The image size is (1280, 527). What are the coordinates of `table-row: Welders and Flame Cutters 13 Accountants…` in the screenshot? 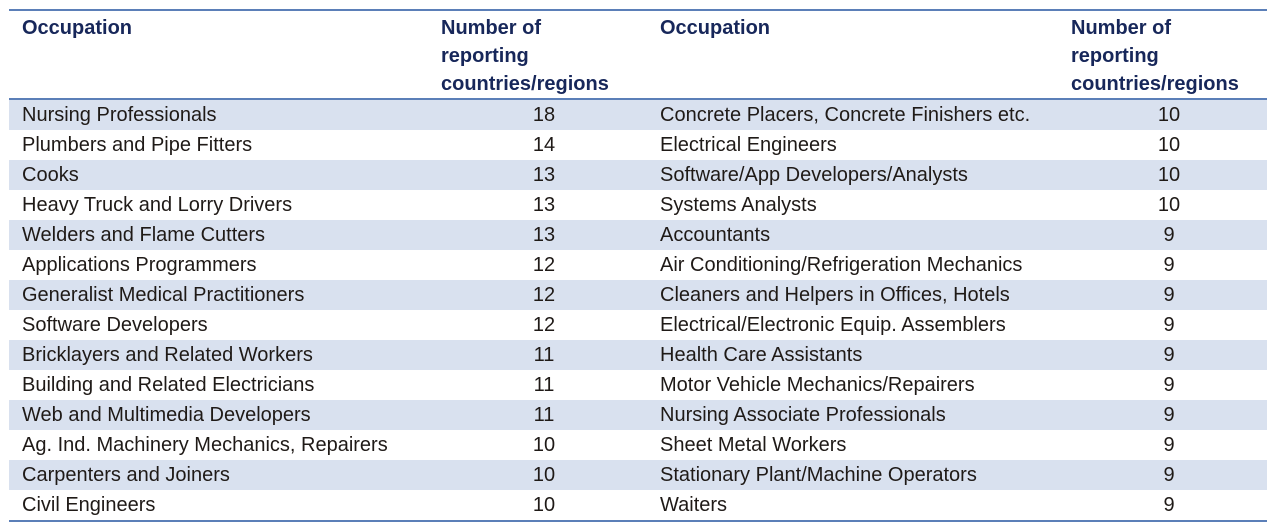 It's located at (638, 235).